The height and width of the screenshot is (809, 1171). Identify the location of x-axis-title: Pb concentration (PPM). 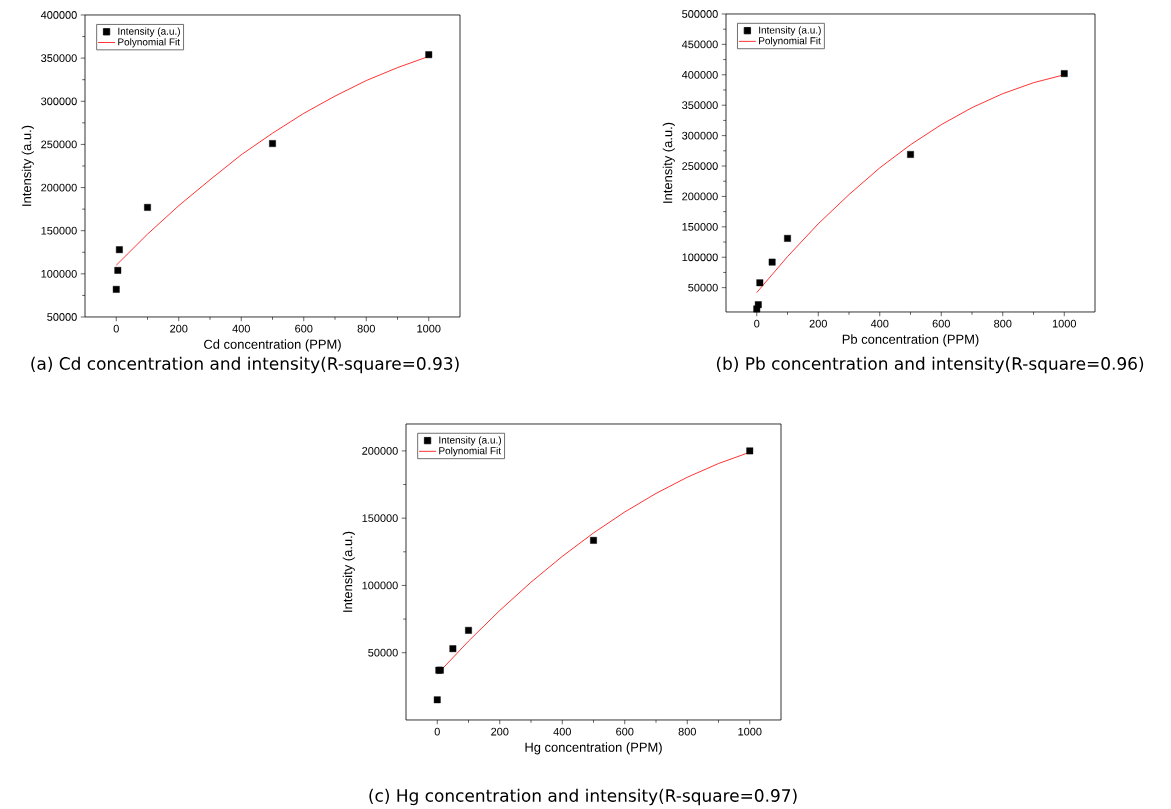
(910, 340).